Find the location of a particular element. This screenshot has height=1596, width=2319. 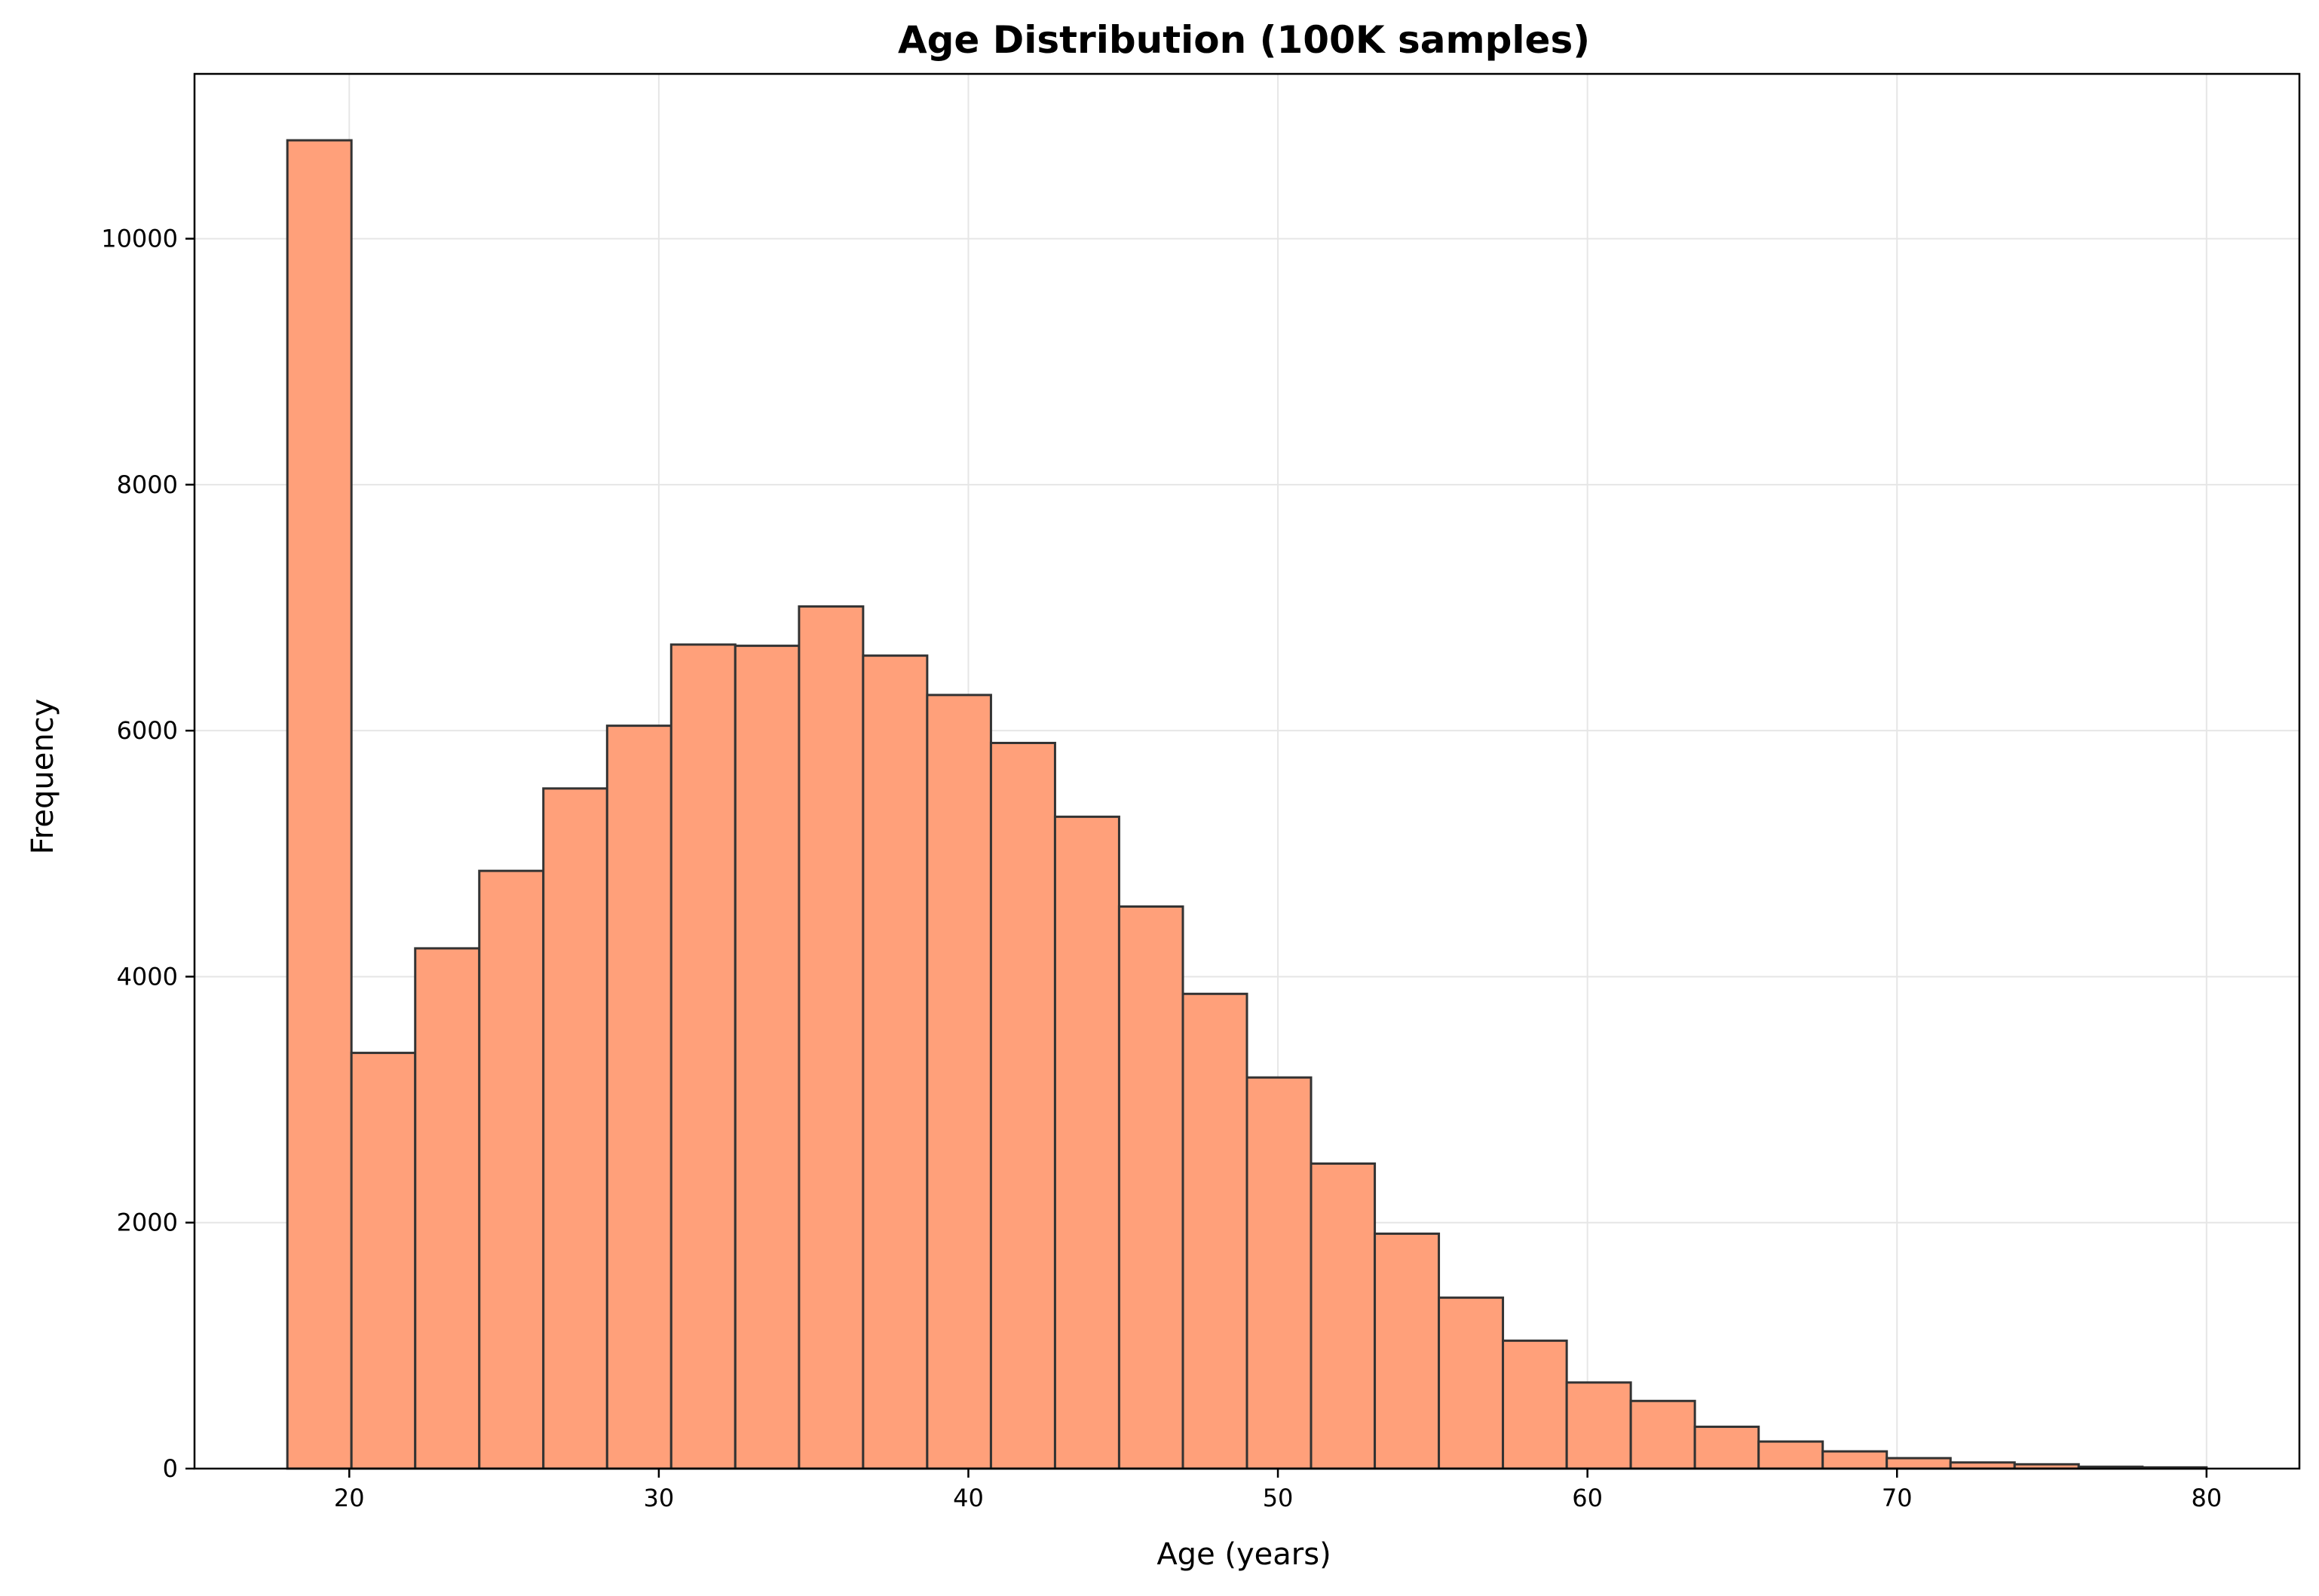

x-tick-label: 30 is located at coordinates (659, 1498).